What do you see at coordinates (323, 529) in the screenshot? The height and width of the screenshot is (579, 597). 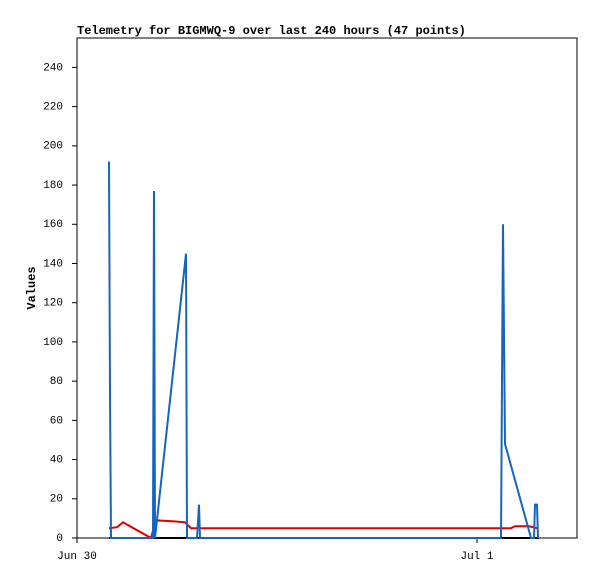 I see `series-line` at bounding box center [323, 529].